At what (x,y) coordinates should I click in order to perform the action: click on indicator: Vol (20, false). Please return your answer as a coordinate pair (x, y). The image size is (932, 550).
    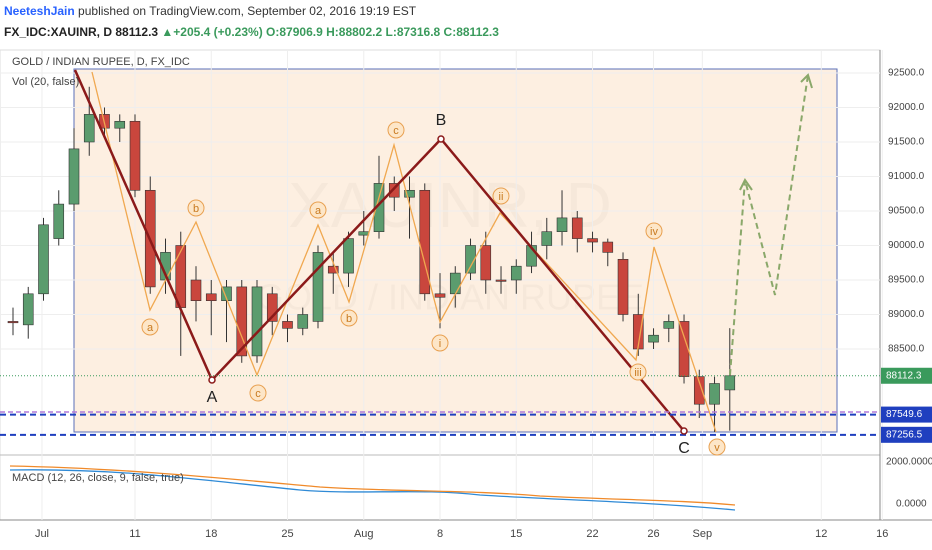
    Looking at the image, I should click on (45, 82).